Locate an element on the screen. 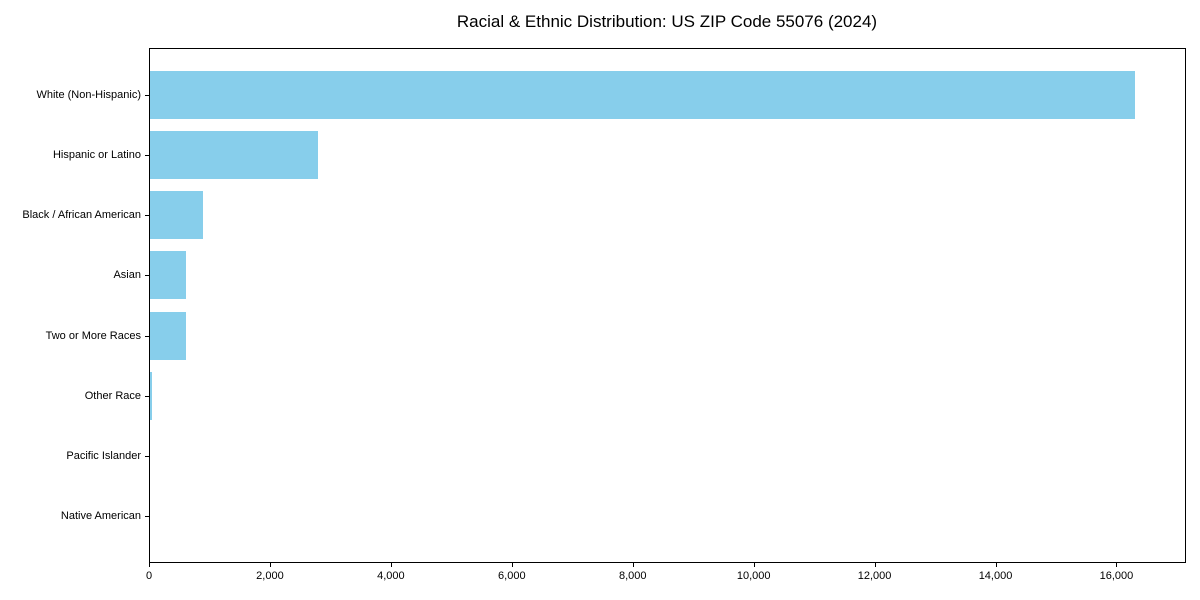  y-tick-label: Two or More Races is located at coordinates (93, 335).